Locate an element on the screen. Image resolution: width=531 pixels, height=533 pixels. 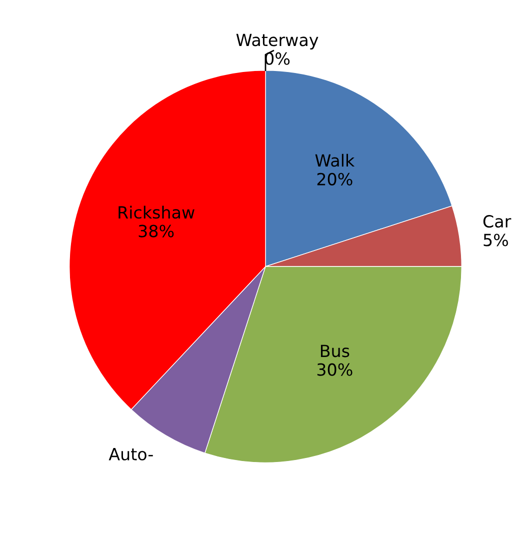
data-label: 38% is located at coordinates (156, 231).